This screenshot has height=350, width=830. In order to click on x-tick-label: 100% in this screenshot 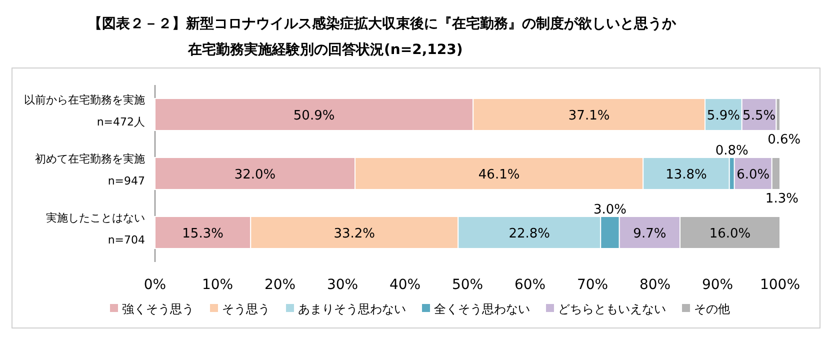, I will do `click(780, 285)`.